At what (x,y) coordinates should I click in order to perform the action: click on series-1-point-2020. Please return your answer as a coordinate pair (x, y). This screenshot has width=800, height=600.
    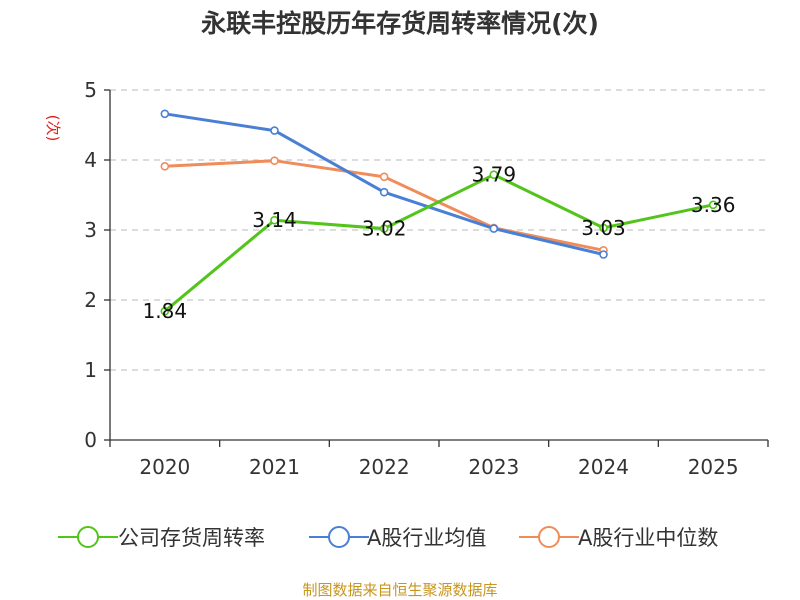
    Looking at the image, I should click on (165, 114).